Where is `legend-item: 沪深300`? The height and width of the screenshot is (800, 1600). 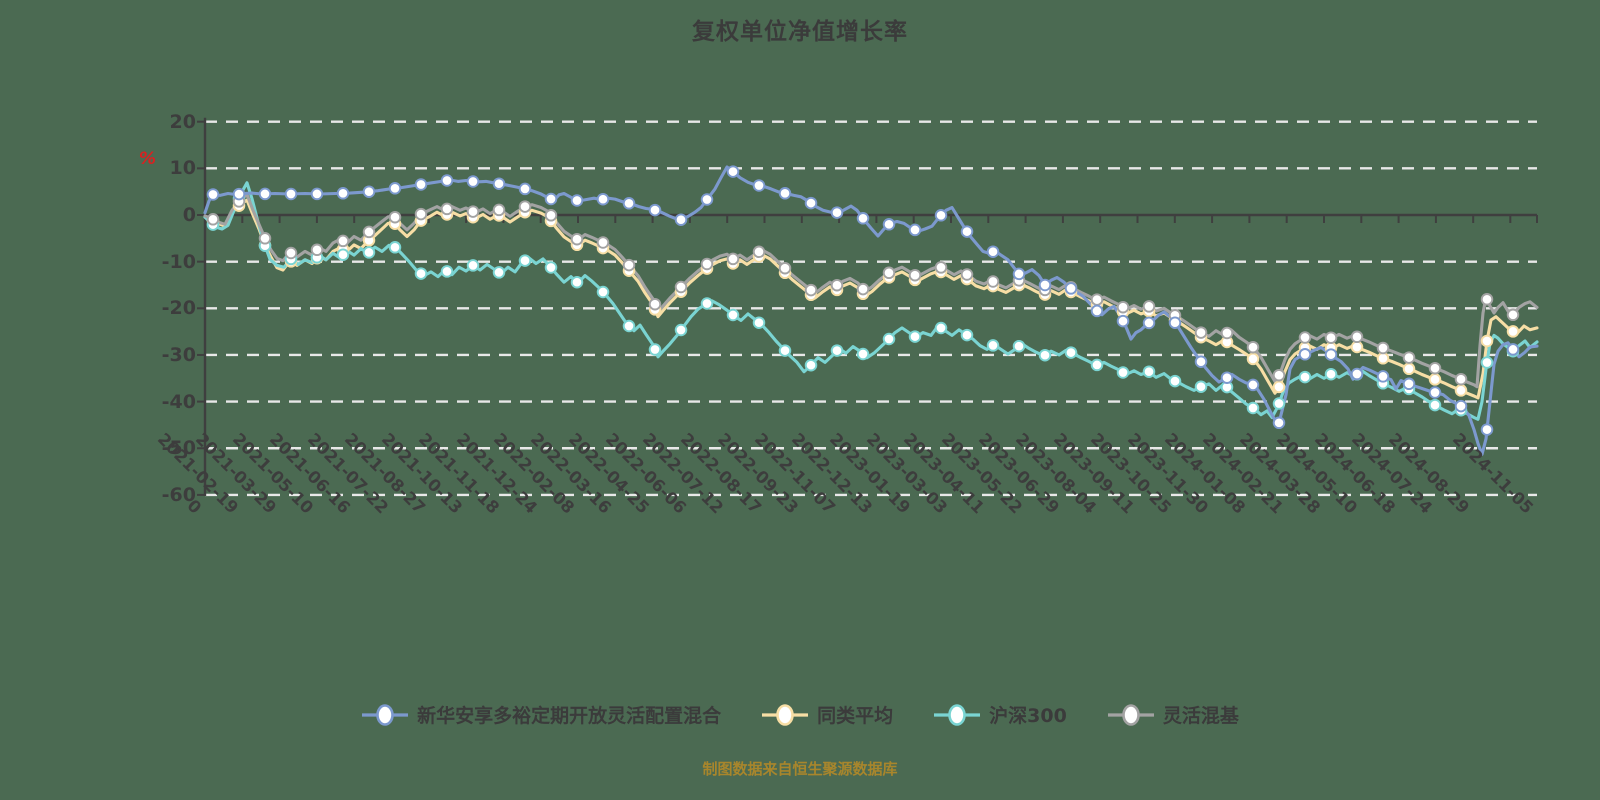
legend-item: 沪深300 is located at coordinates (1000, 714).